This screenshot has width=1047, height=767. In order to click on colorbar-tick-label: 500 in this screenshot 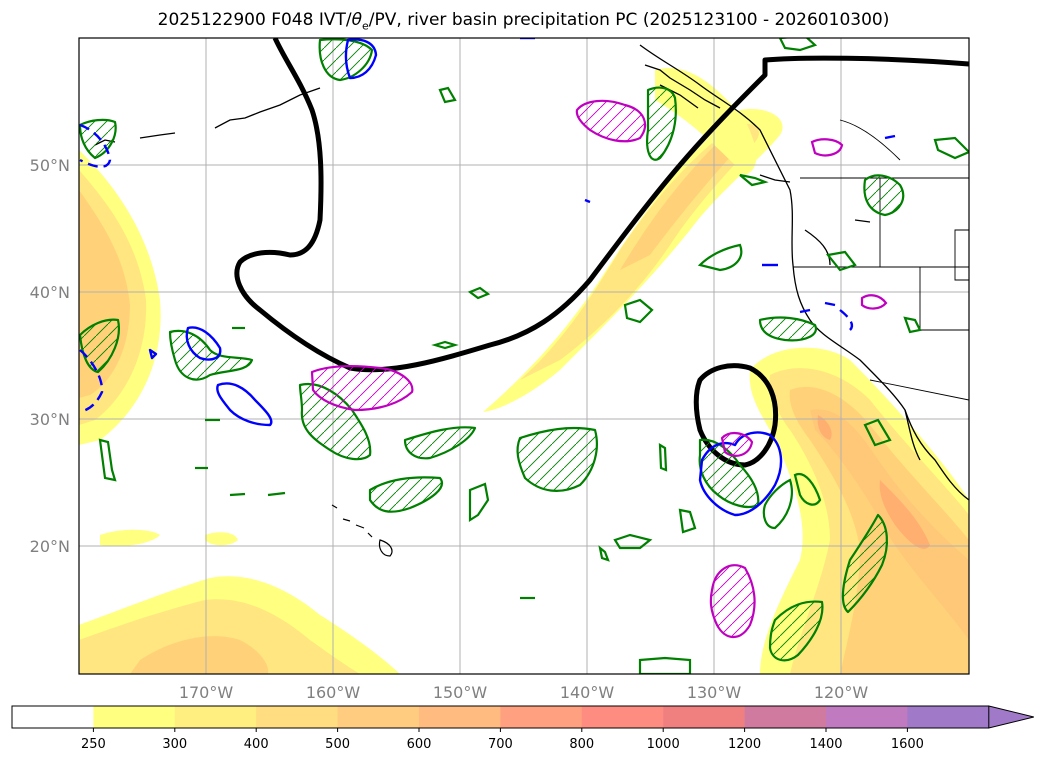, I will do `click(337, 744)`.